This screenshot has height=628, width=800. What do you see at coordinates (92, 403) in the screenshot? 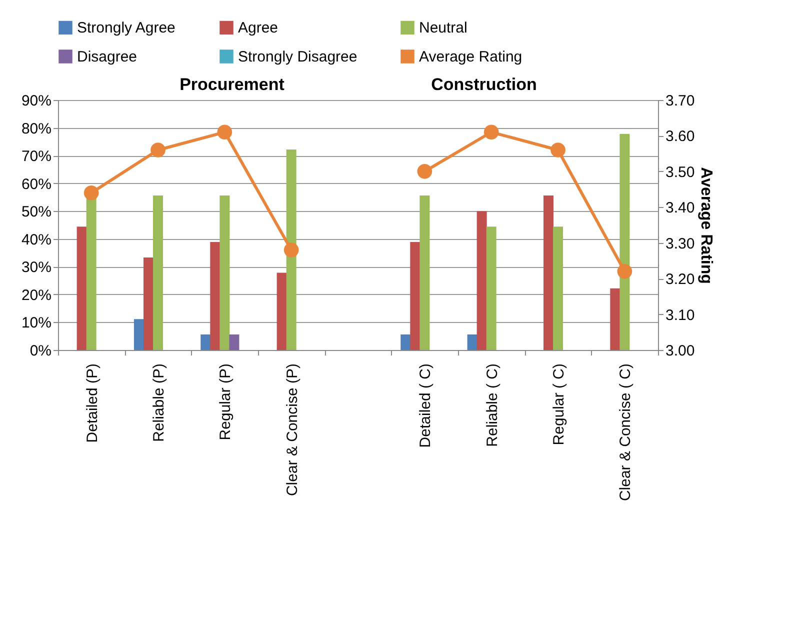
I see `x-tick-label: Detailed (P)` at bounding box center [92, 403].